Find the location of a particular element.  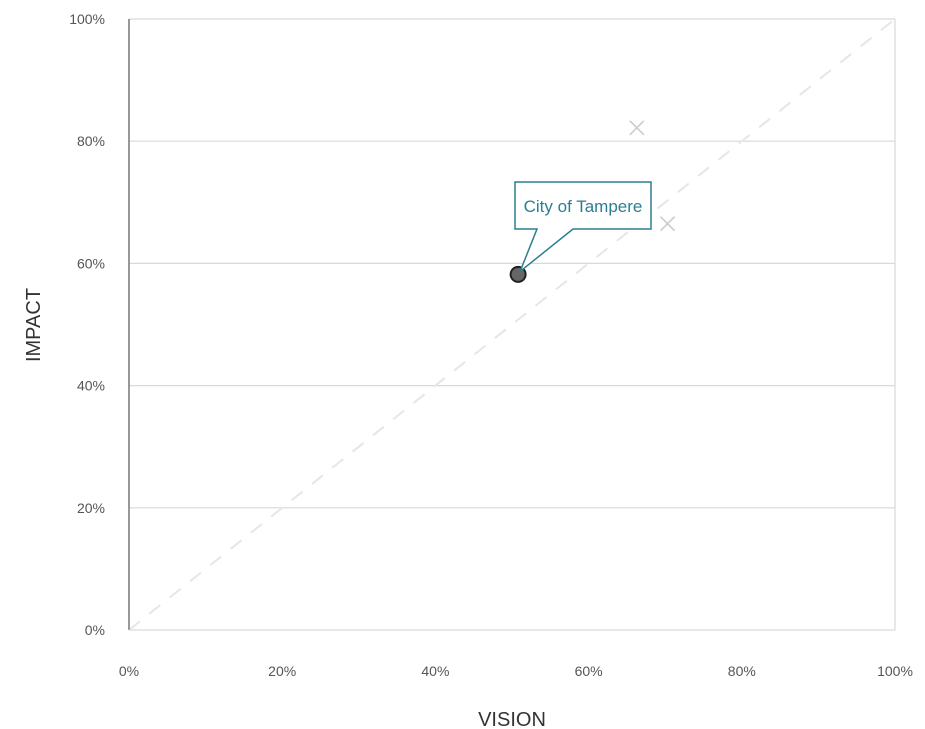

y-axis-title: IMPACT is located at coordinates (34, 325).